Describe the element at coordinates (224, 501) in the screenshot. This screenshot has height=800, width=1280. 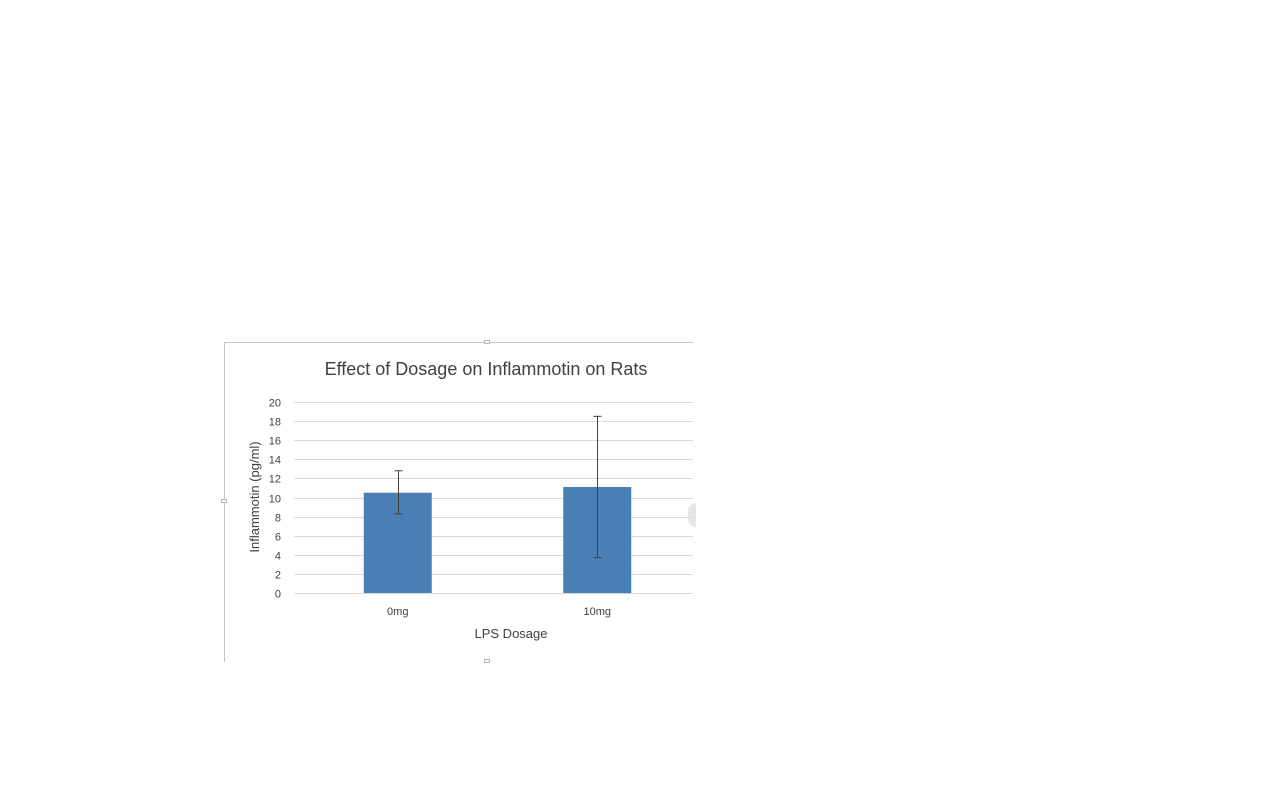
I see `resize-handle-left` at that location.